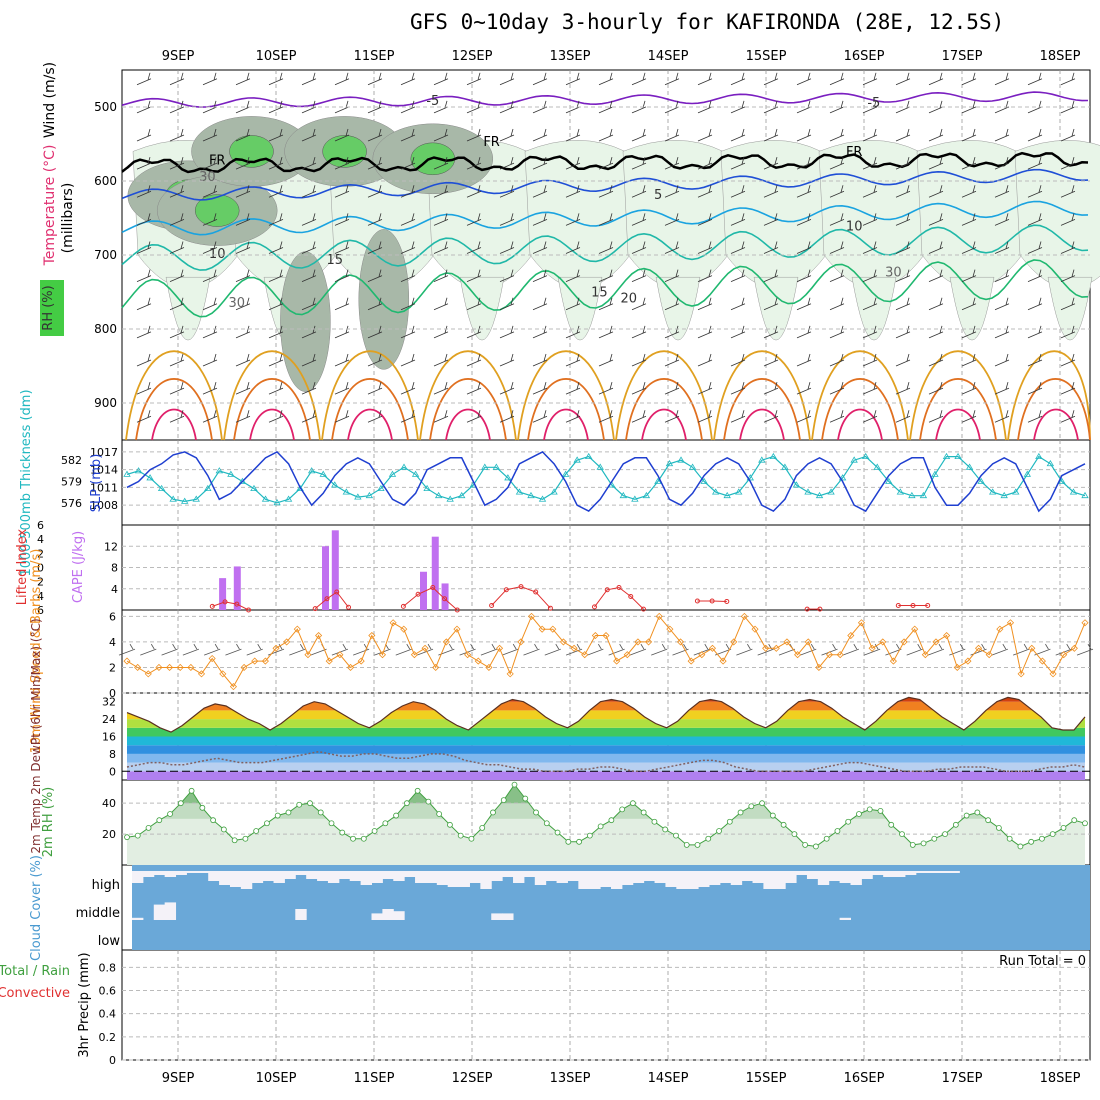  I want to click on contour-label: 15, so click(599, 292).